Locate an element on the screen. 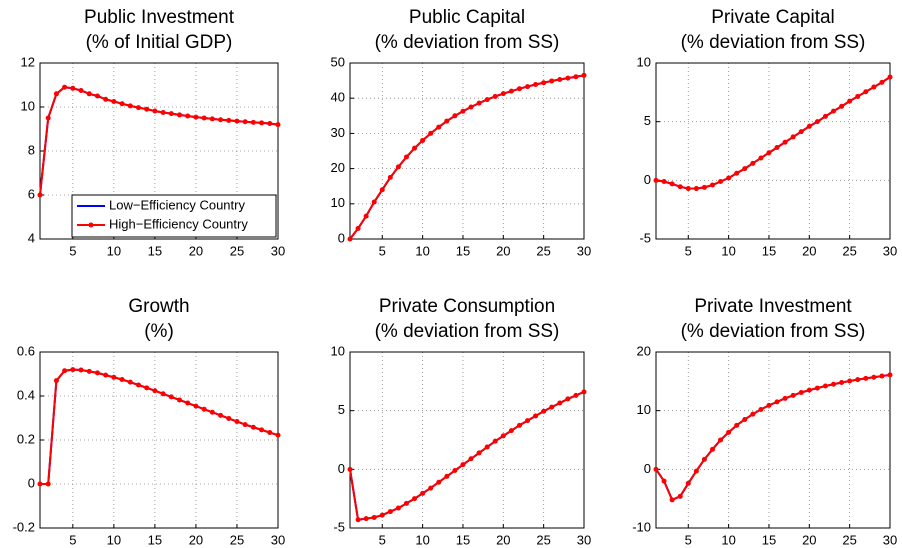 The width and height of the screenshot is (902, 548). x-tick-label: 5 is located at coordinates (382, 250).